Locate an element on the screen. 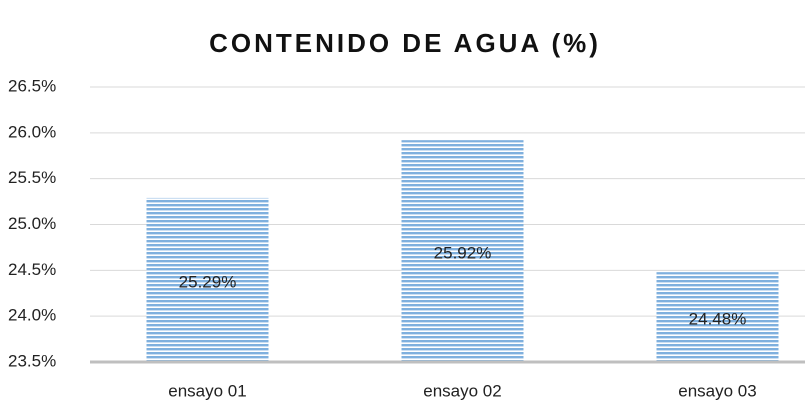 The width and height of the screenshot is (811, 404). y-tick-label: 26.5% is located at coordinates (32, 85).